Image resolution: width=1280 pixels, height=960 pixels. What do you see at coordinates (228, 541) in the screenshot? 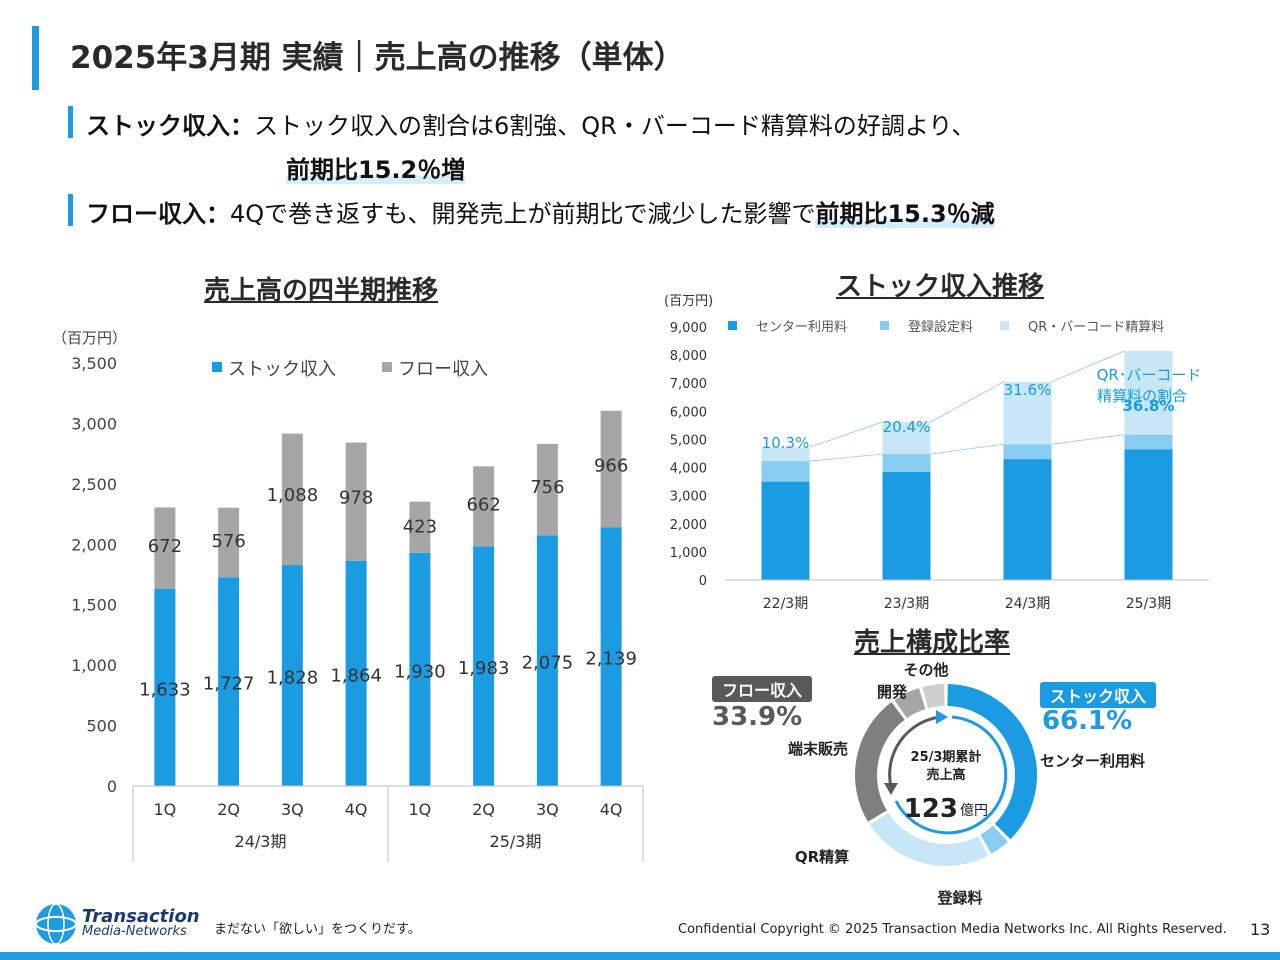
I see `data-label-flow: 576` at bounding box center [228, 541].